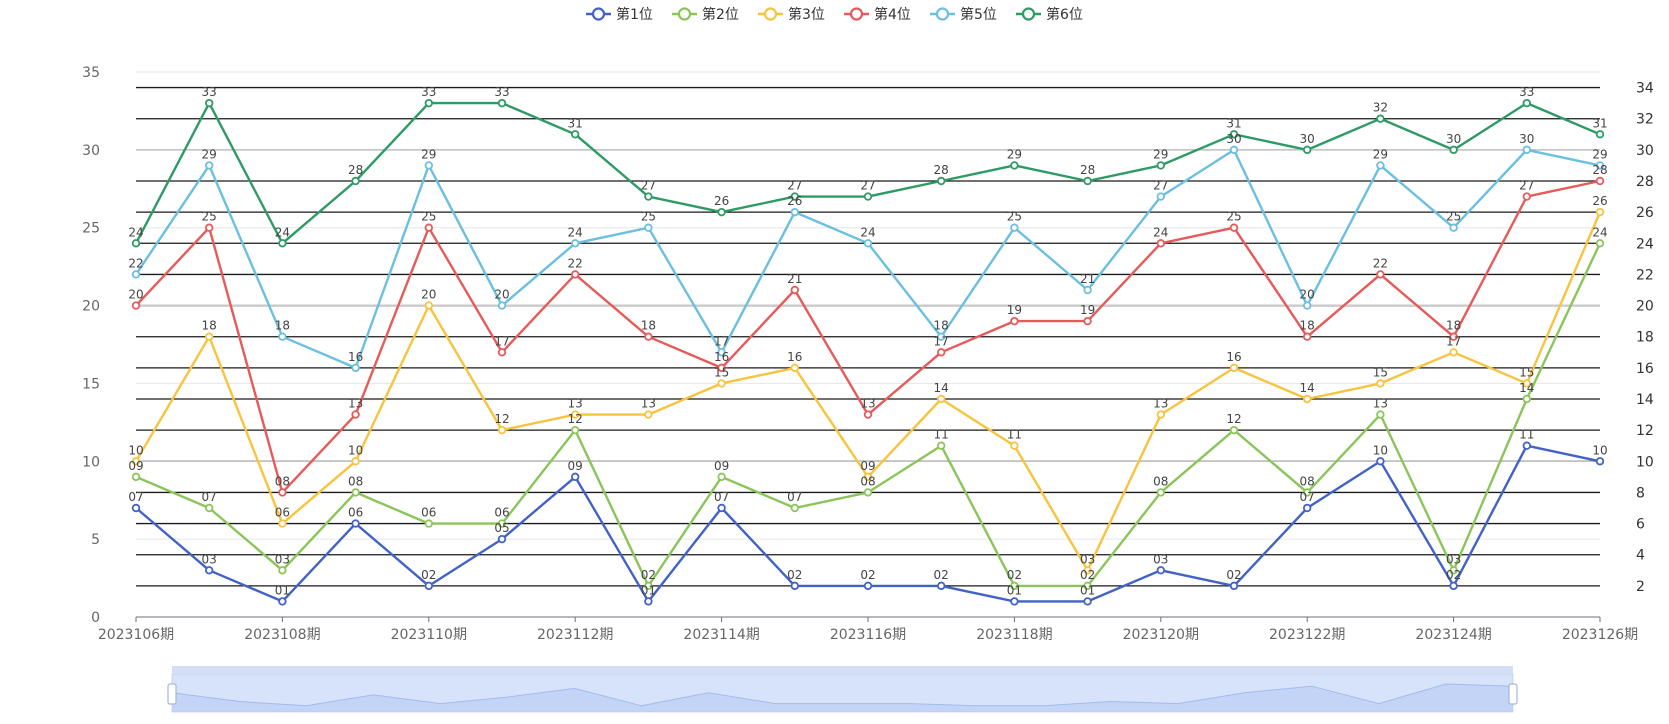 The height and width of the screenshot is (724, 1669). Describe the element at coordinates (791, 14) in the screenshot. I see `legend-item-3: 第3位` at that location.